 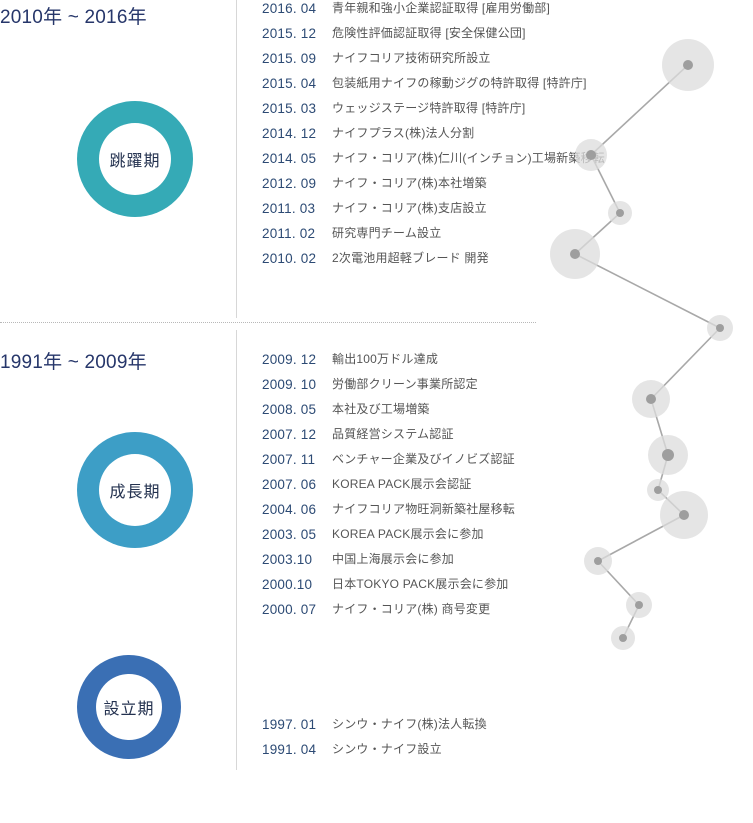 I want to click on timeline-row: 2010. 02 2次電池用超軽ブレード 開発, so click(x=412, y=258).